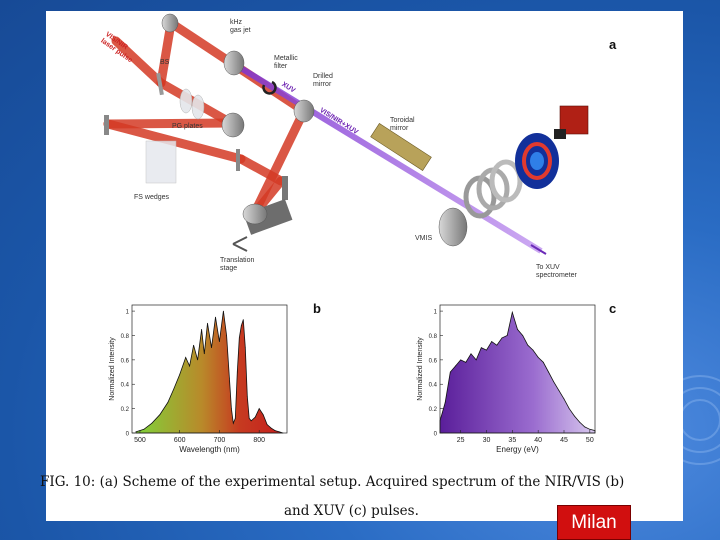 The height and width of the screenshot is (540, 720). I want to click on y-axis-label: Normalized Intensity, so click(112, 369).